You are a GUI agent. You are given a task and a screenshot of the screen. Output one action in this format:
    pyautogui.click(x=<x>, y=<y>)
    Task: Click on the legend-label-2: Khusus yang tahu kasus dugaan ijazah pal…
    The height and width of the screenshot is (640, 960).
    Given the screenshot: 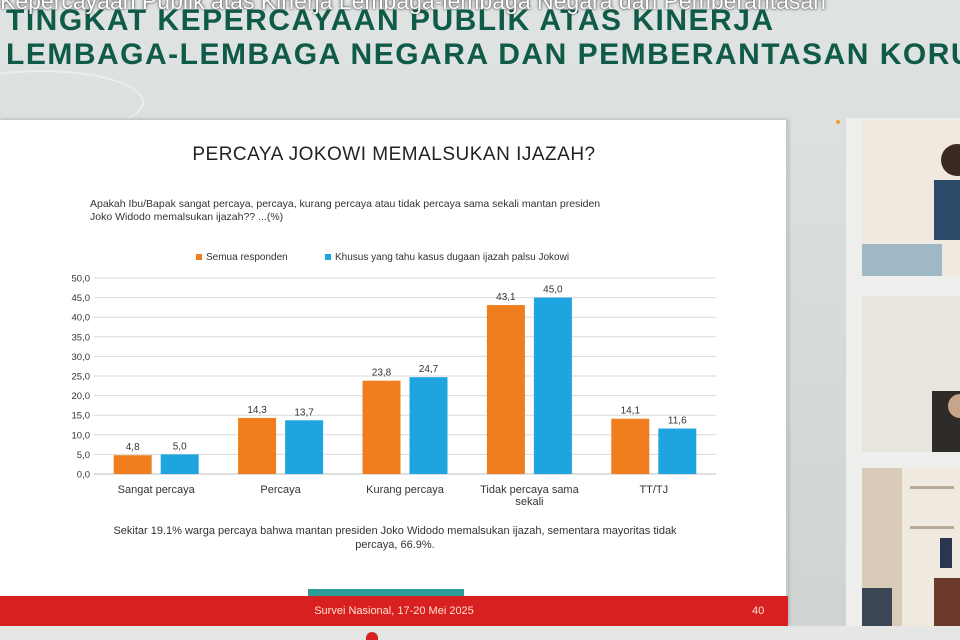 What is the action you would take?
    pyautogui.click(x=452, y=257)
    